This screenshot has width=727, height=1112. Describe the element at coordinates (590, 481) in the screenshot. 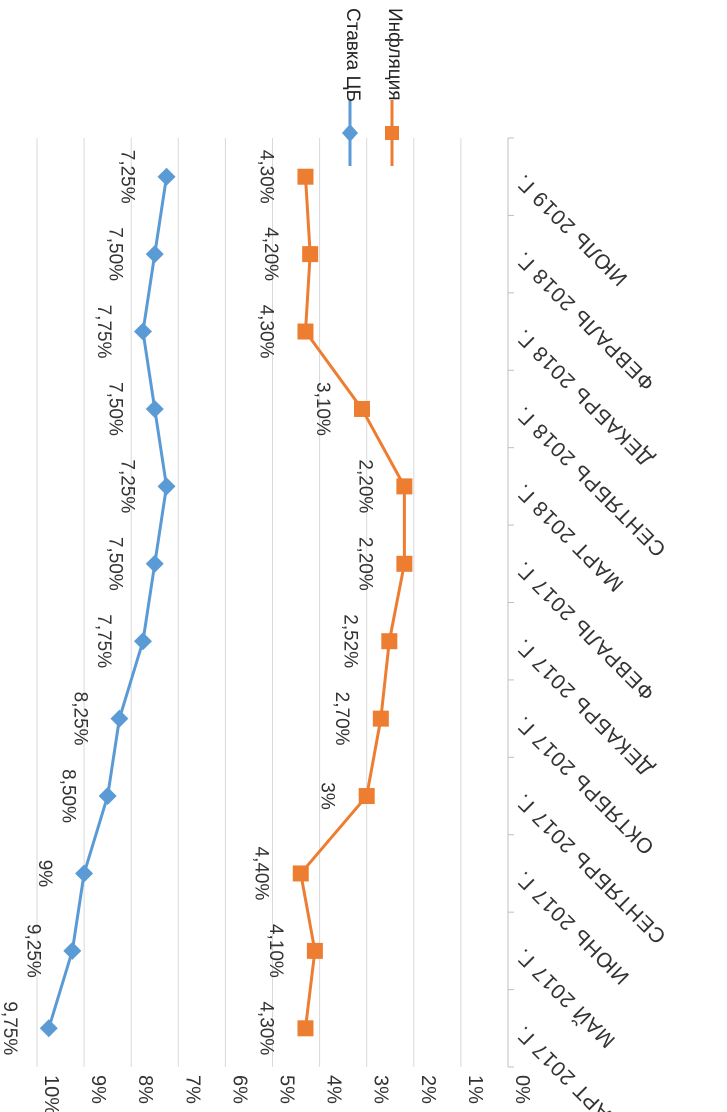

I see `x-tick-label: СЕНТЯБРЬ 2018 Г.` at that location.